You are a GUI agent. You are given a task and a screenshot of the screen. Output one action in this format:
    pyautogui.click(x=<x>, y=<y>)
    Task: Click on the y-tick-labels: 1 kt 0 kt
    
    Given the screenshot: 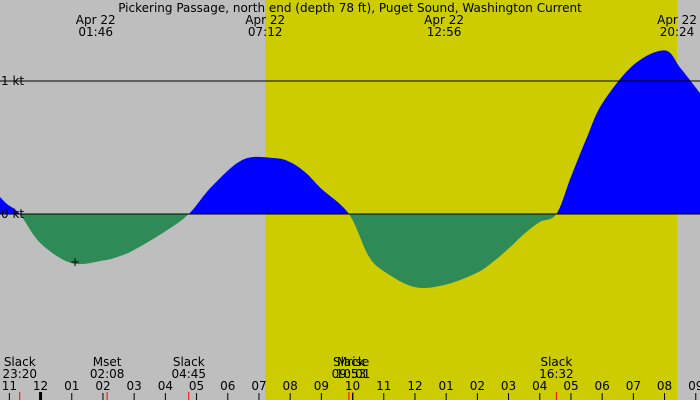 What is the action you would take?
    pyautogui.click(x=12, y=147)
    